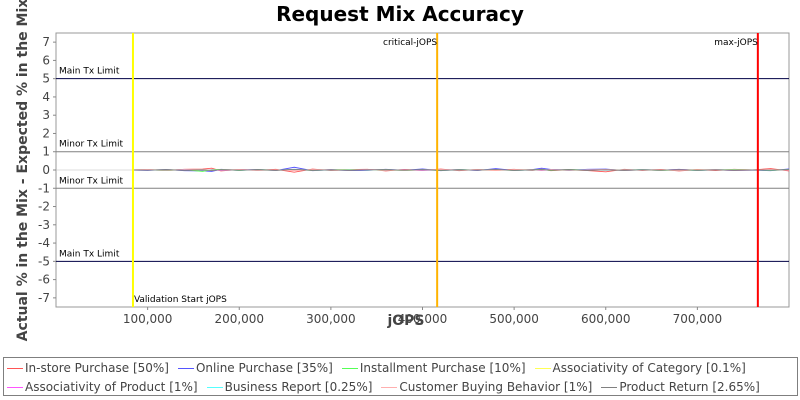  I want to click on y-tick-label: 0, so click(46, 170).